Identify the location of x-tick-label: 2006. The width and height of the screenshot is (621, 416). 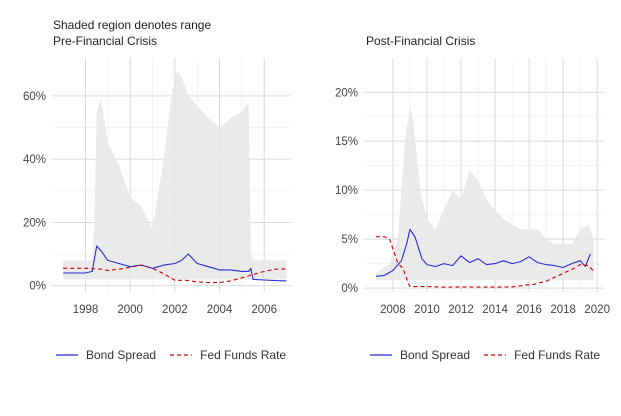
(264, 310).